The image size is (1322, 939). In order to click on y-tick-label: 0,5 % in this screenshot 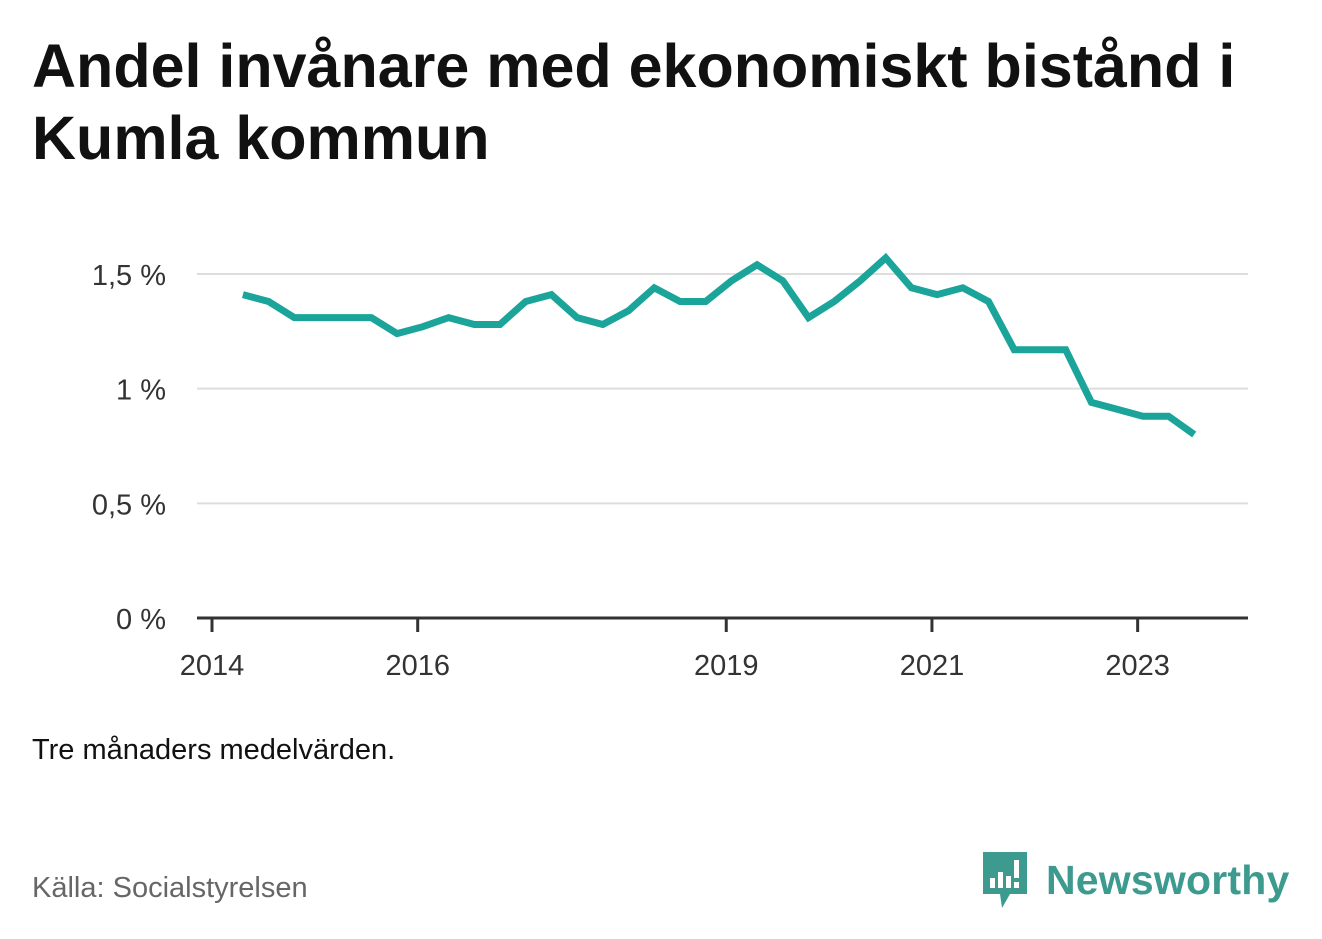, I will do `click(129, 505)`.